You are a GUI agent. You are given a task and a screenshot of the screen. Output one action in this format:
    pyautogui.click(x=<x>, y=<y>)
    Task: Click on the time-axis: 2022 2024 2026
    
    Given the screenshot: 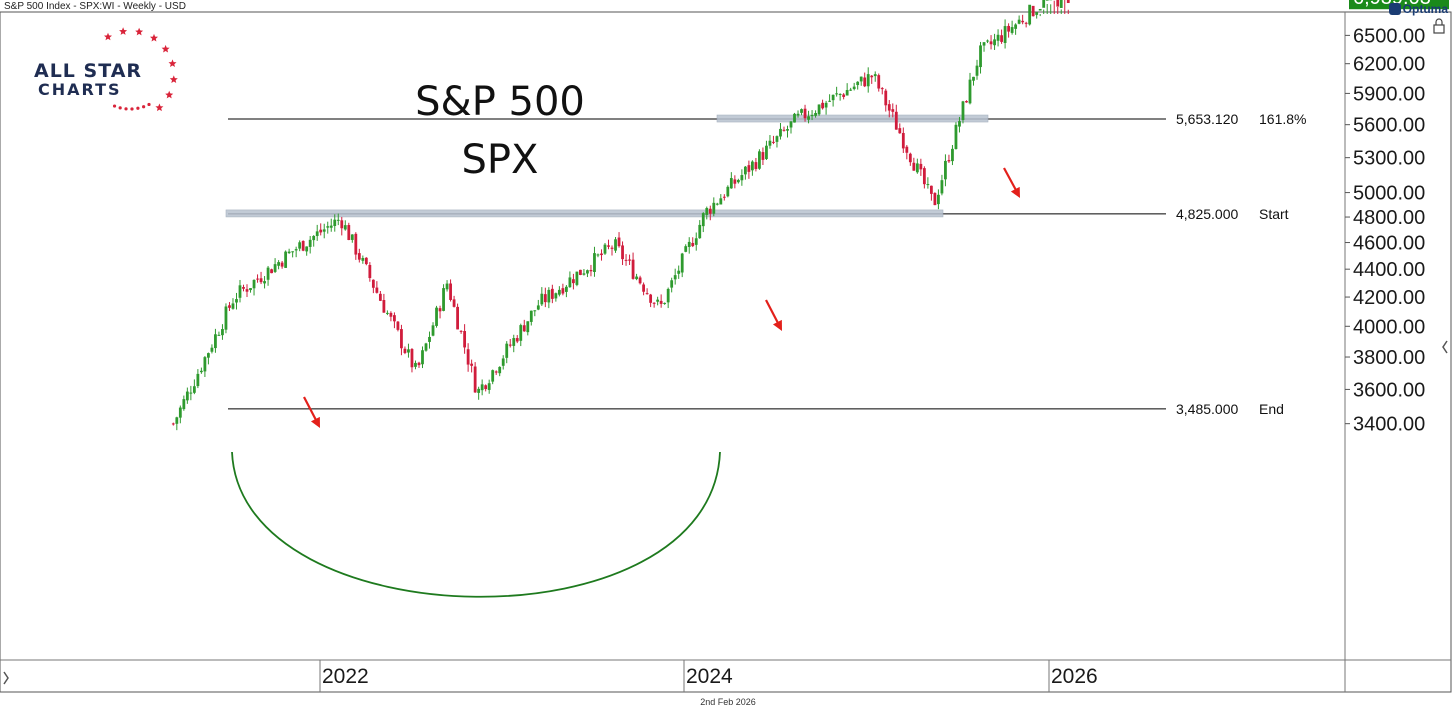 What is the action you would take?
    pyautogui.click(x=708, y=676)
    